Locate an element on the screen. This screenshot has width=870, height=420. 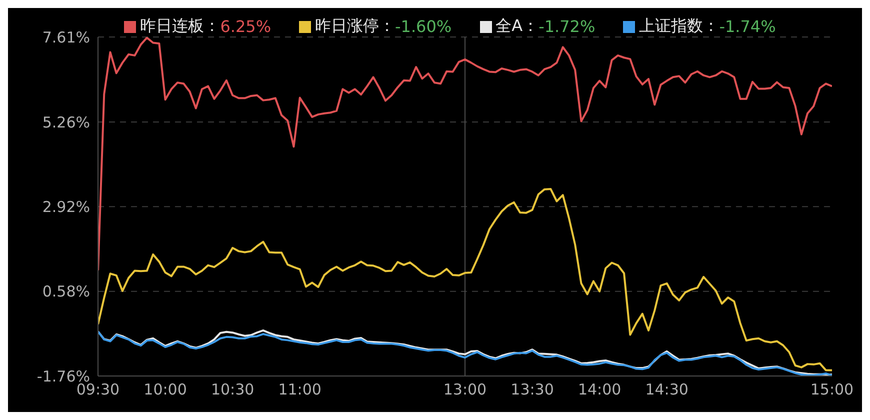
x-tick-label: 09:30 is located at coordinates (98, 389).